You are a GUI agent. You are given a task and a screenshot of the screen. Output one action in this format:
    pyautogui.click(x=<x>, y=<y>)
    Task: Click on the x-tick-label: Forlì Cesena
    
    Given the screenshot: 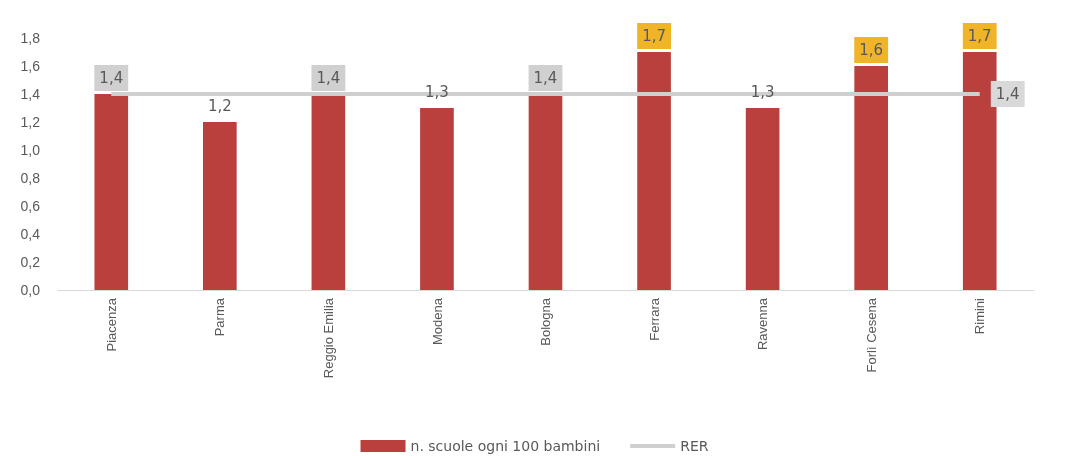 What is the action you would take?
    pyautogui.click(x=871, y=335)
    